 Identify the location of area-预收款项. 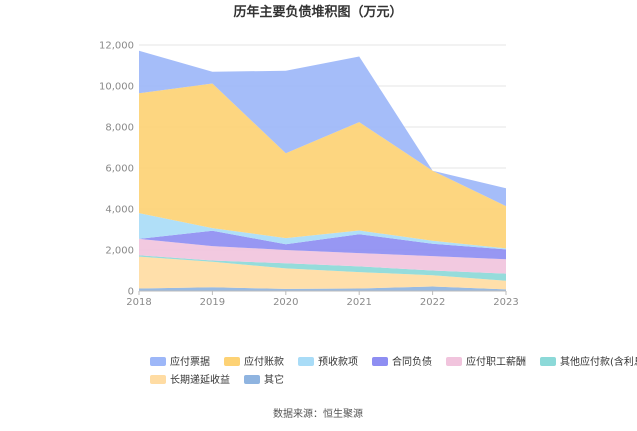
(322, 231).